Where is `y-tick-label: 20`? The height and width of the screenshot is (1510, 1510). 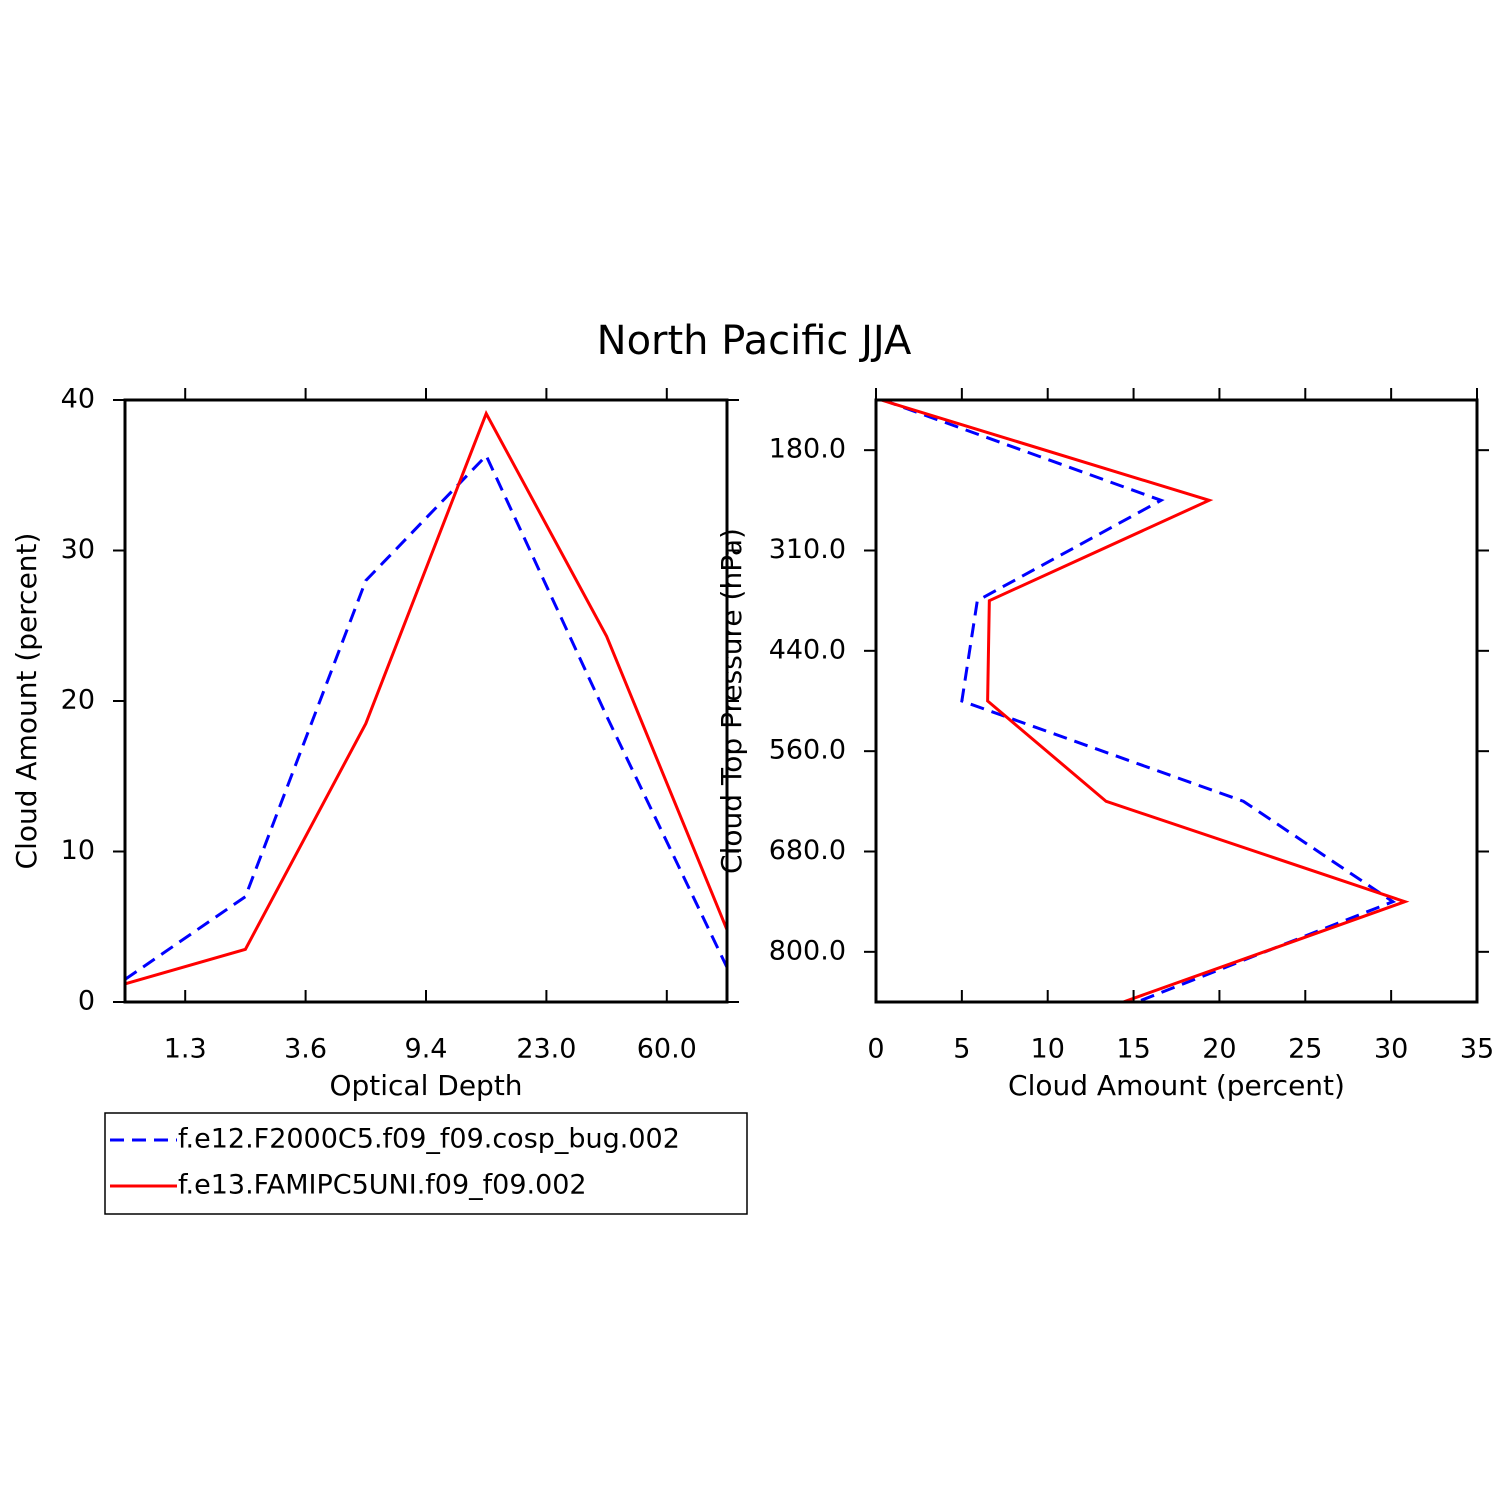 y-tick-label: 20 is located at coordinates (78, 700).